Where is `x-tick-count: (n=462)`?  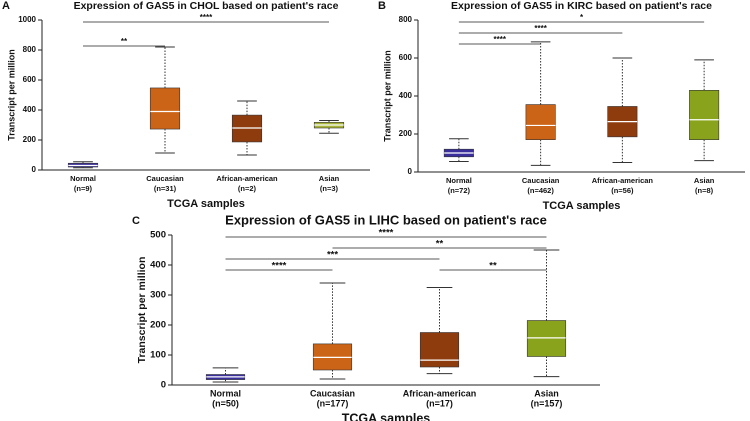
x-tick-count: (n=462) is located at coordinates (540, 190).